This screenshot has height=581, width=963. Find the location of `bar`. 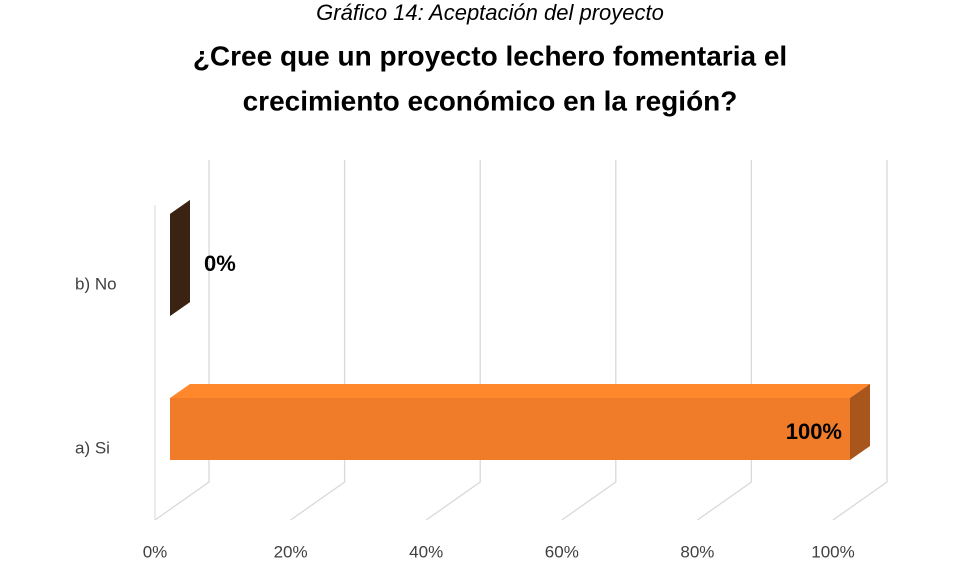

bar is located at coordinates (510, 429).